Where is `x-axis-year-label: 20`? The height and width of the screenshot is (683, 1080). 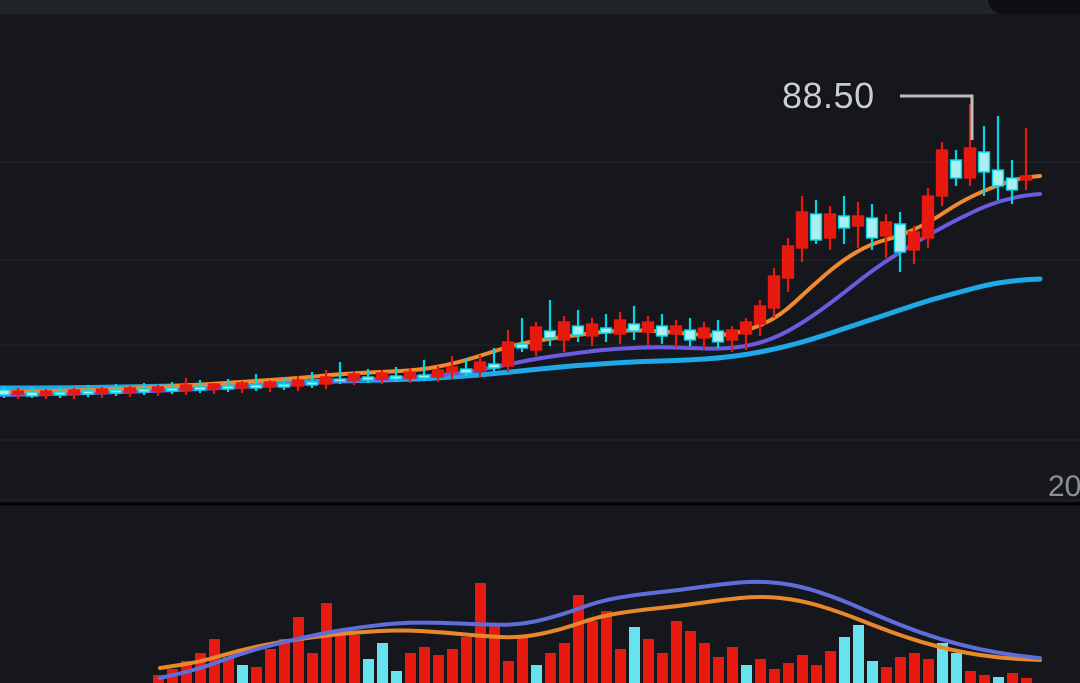
x-axis-year-label: 20 is located at coordinates (1064, 486).